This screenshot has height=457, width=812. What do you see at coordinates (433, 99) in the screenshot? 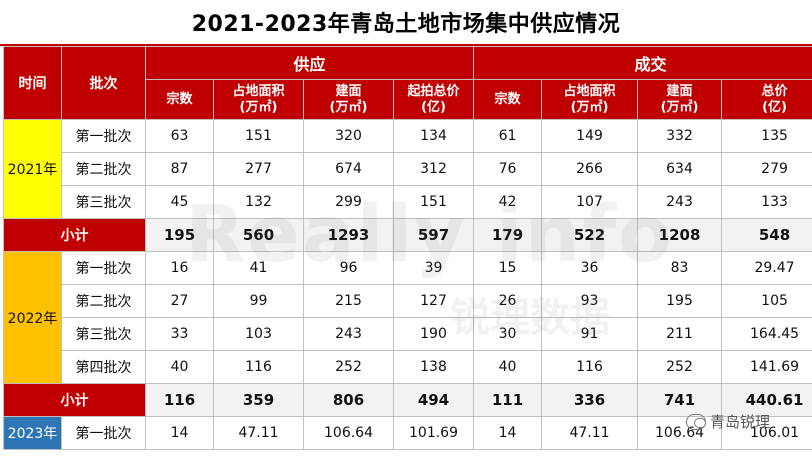
I see `header-supply-col: 起拍总价 (亿)` at bounding box center [433, 99].